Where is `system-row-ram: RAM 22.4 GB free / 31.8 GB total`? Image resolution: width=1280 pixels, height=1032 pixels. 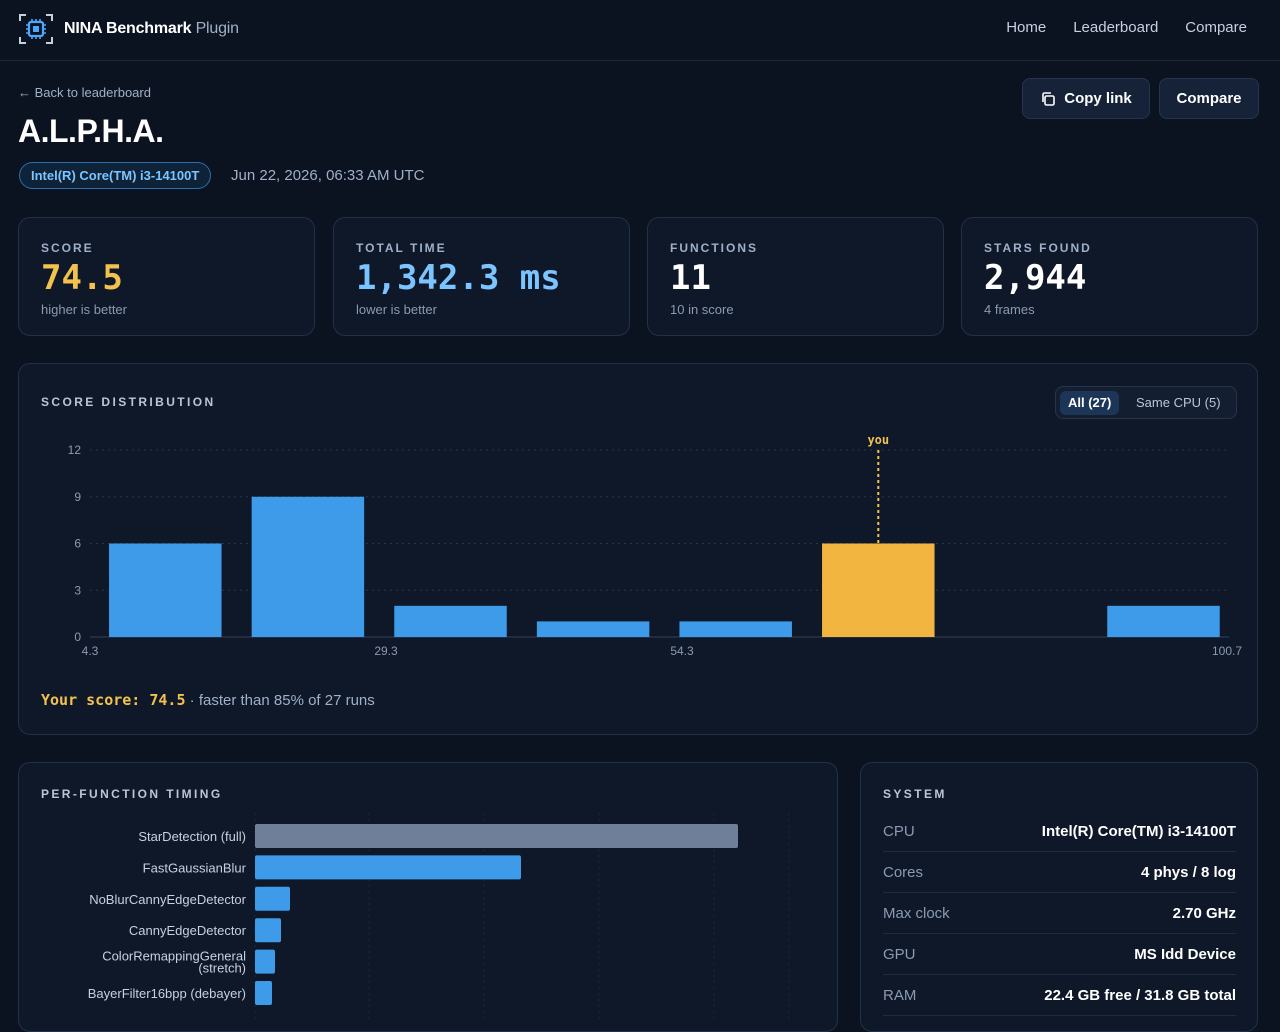 system-row-ram: RAM 22.4 GB free / 31.8 GB total is located at coordinates (1059, 995).